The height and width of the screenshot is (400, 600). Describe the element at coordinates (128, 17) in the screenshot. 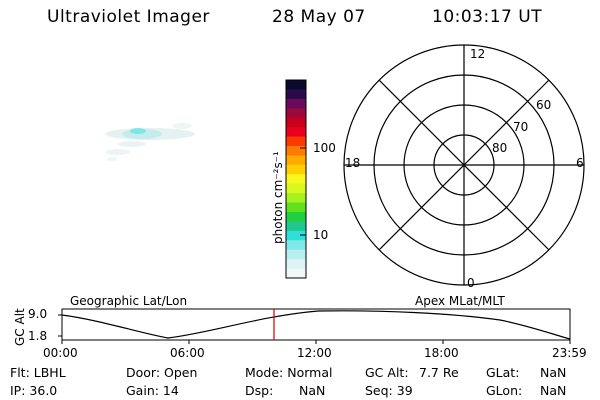

I see `instrument-title: Ultraviolet Imager` at that location.